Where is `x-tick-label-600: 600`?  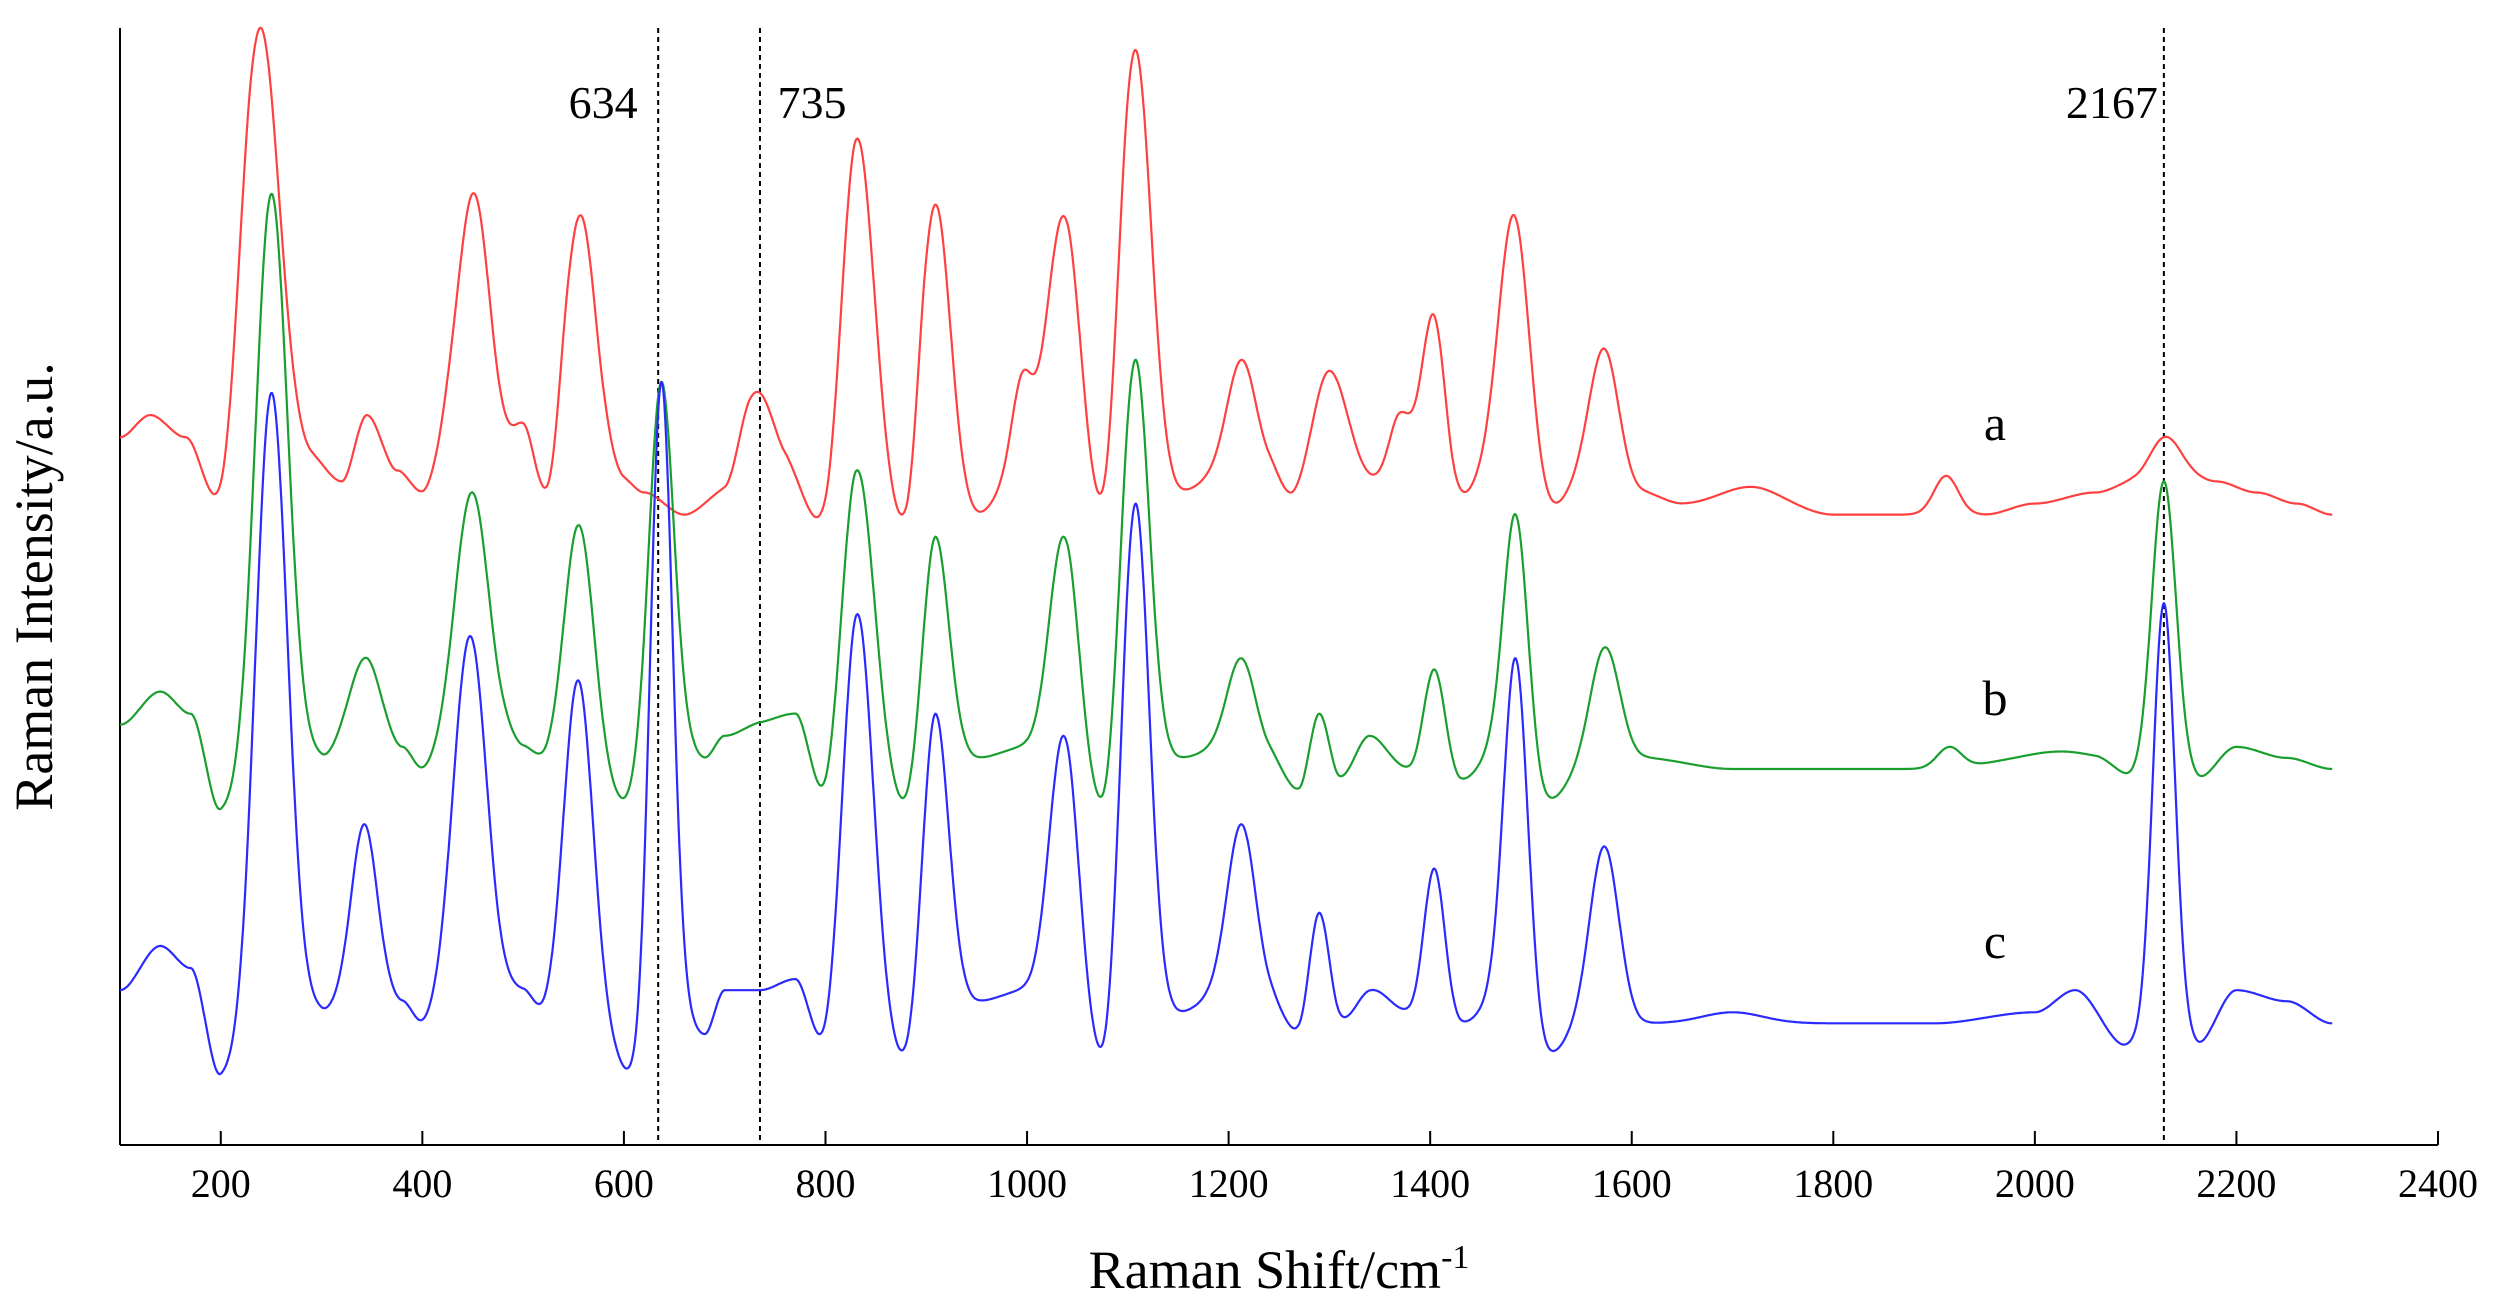
x-tick-label-600: 600 is located at coordinates (624, 1183).